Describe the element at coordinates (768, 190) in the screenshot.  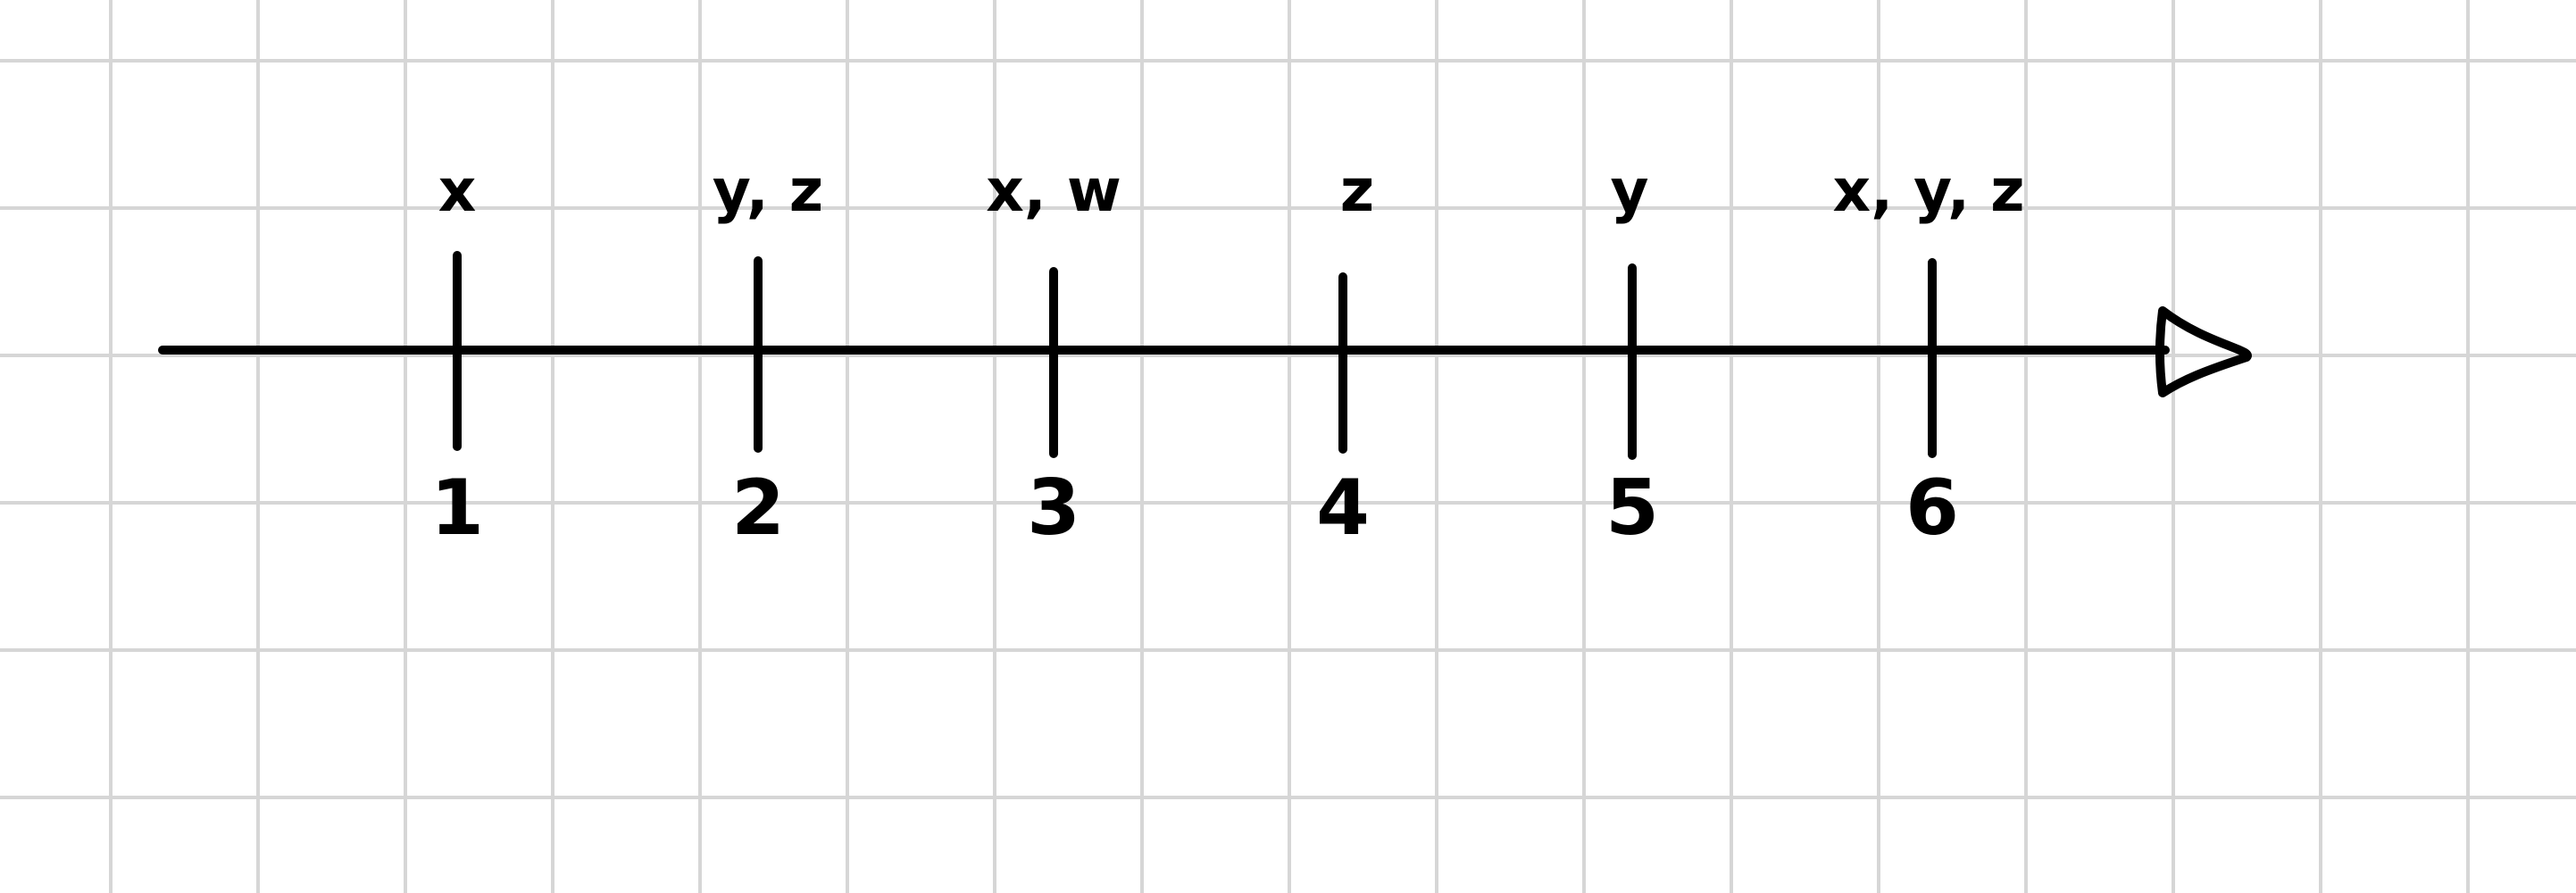
I see `tick-top-label: y, z` at that location.